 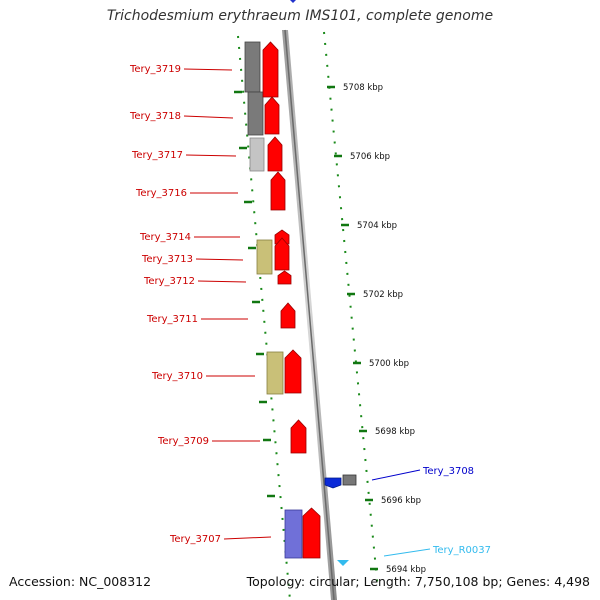 What do you see at coordinates (395, 432) in the screenshot?
I see `scale-label: 5698 kbp` at bounding box center [395, 432].